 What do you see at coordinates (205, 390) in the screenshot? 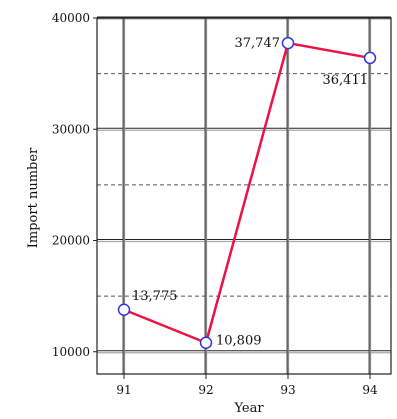
I see `x-tick-label: 92` at bounding box center [205, 390].